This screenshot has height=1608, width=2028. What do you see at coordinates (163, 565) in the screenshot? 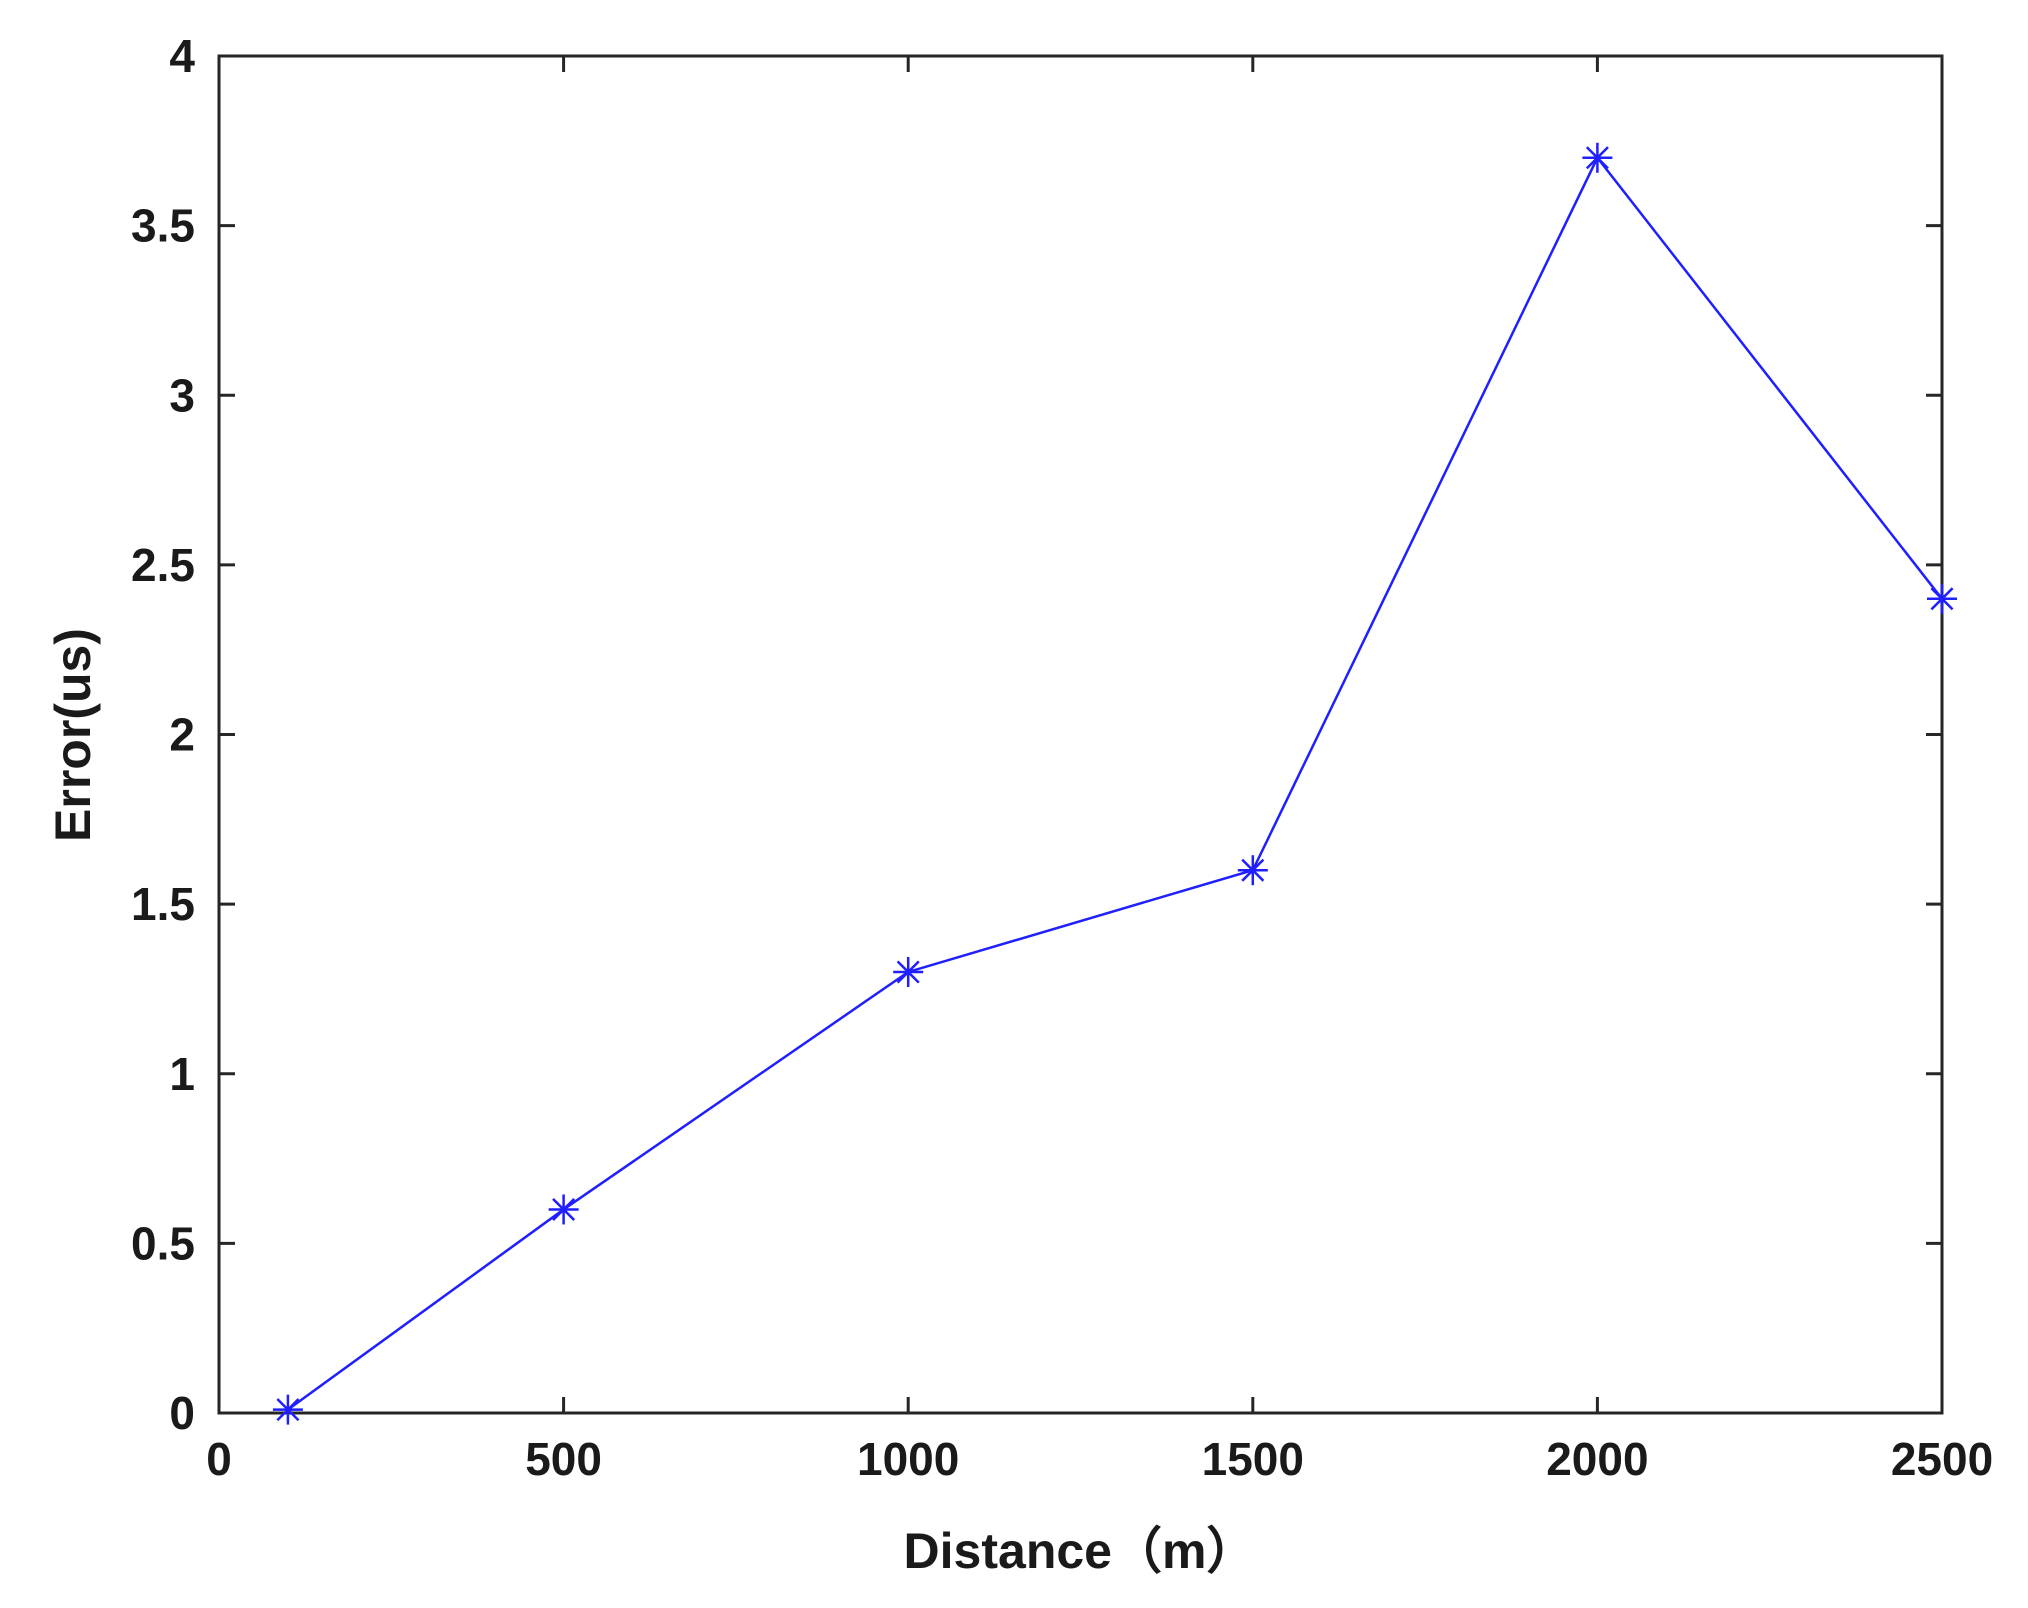
I see `y-tick-label: 2.5` at bounding box center [163, 565].